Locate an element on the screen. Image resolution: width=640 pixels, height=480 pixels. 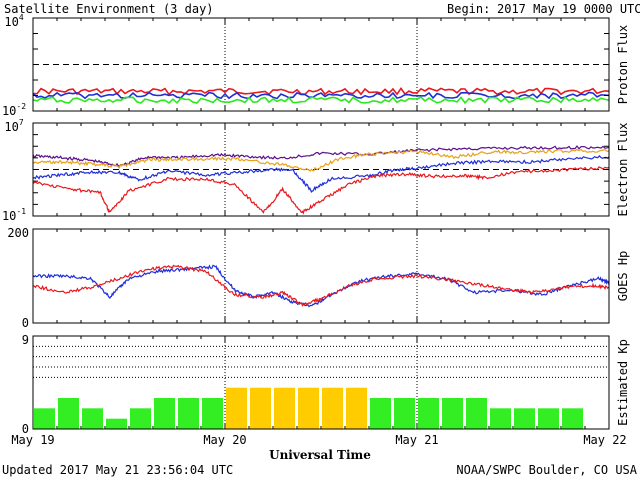
electron-flux-series-blue is located at coordinates (321, 174).